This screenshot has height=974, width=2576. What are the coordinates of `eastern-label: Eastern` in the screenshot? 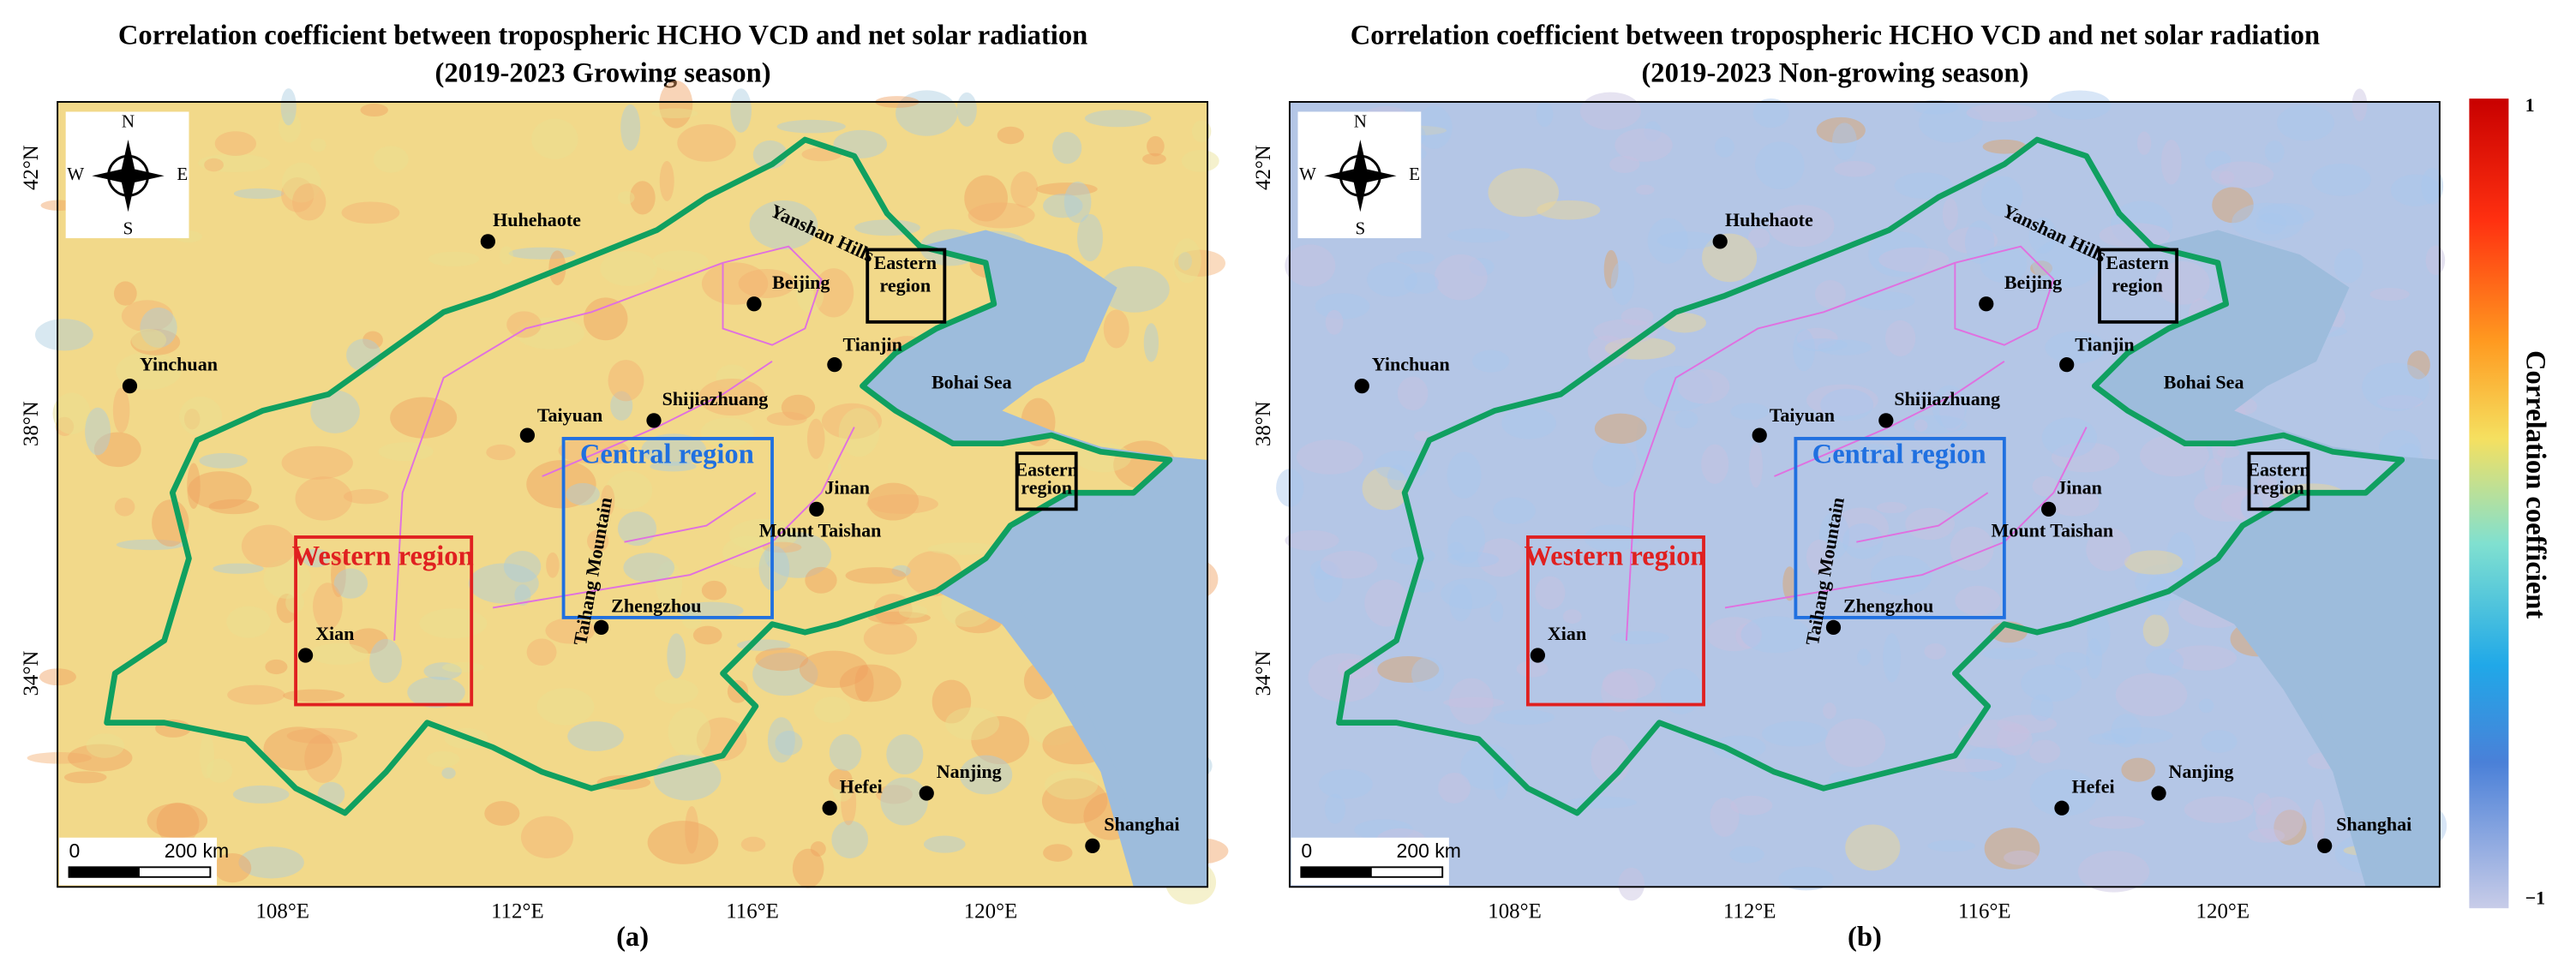 It's located at (905, 262).